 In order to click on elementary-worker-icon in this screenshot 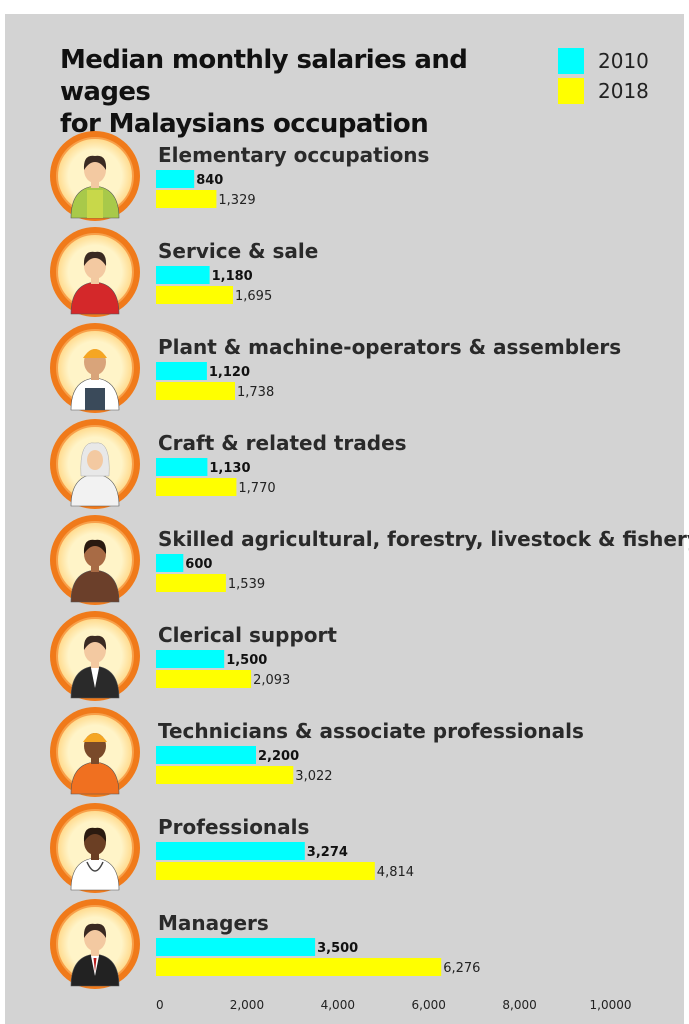, I will do `click(95, 176)`.